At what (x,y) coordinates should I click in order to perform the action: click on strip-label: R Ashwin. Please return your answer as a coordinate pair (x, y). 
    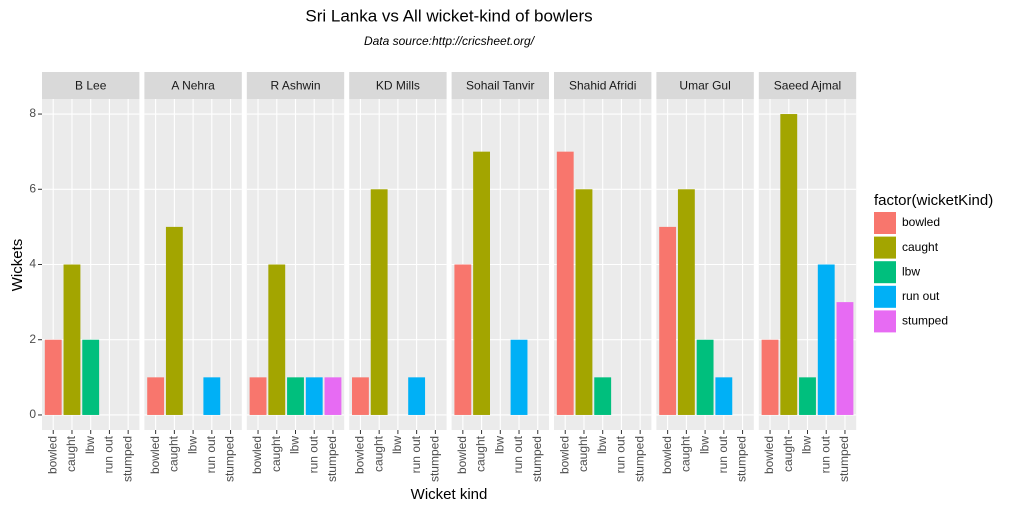
    Looking at the image, I should click on (295, 86).